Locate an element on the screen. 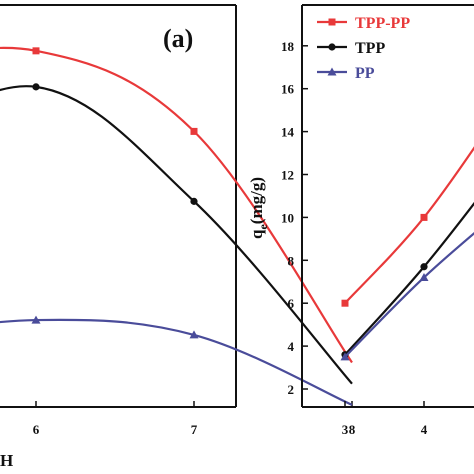 This screenshot has height=474, width=474. legend-marker-tpp-pp is located at coordinates (332, 22).